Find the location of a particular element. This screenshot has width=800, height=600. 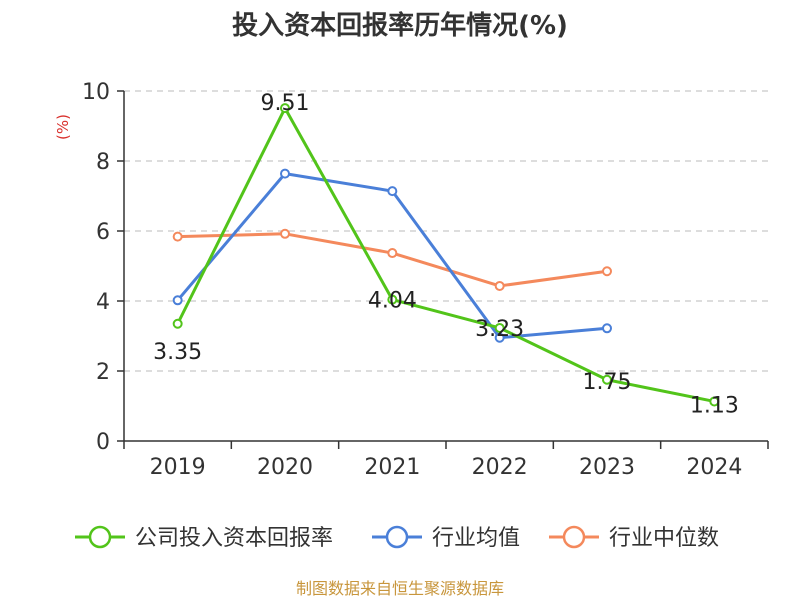

x-tick-label: 2024 is located at coordinates (714, 467).